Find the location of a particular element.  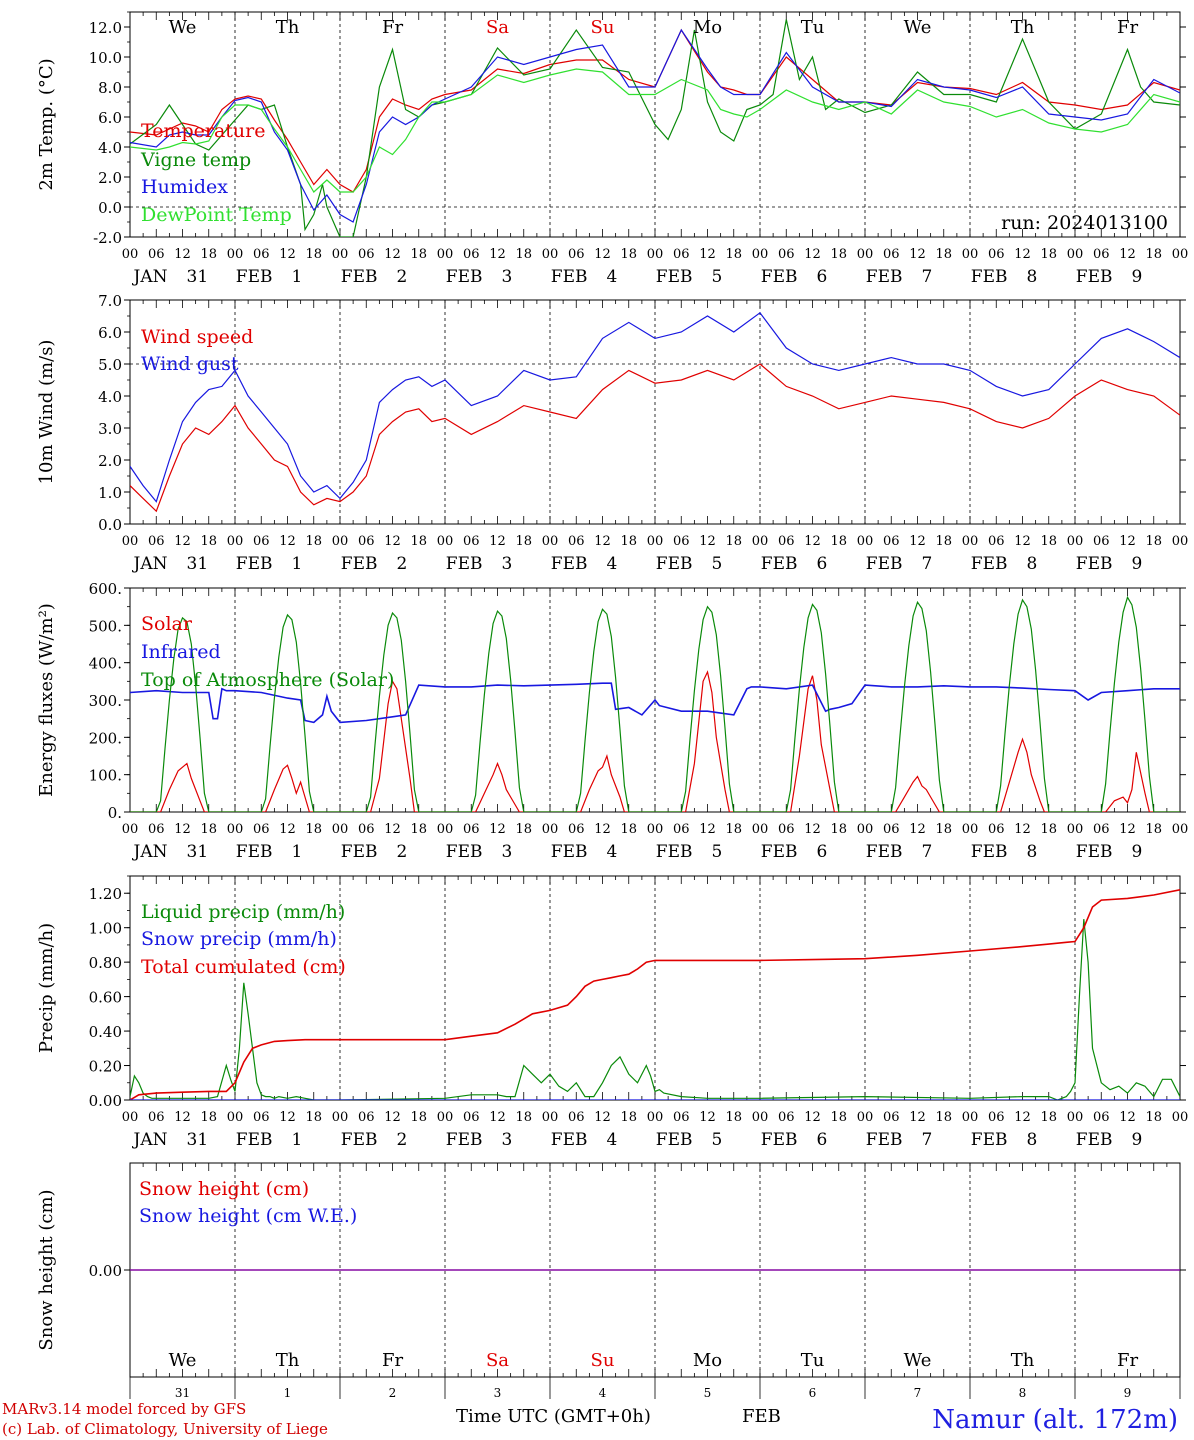

energy-legend-entry: Top of Atmosphere (Solar) is located at coordinates (267, 680).